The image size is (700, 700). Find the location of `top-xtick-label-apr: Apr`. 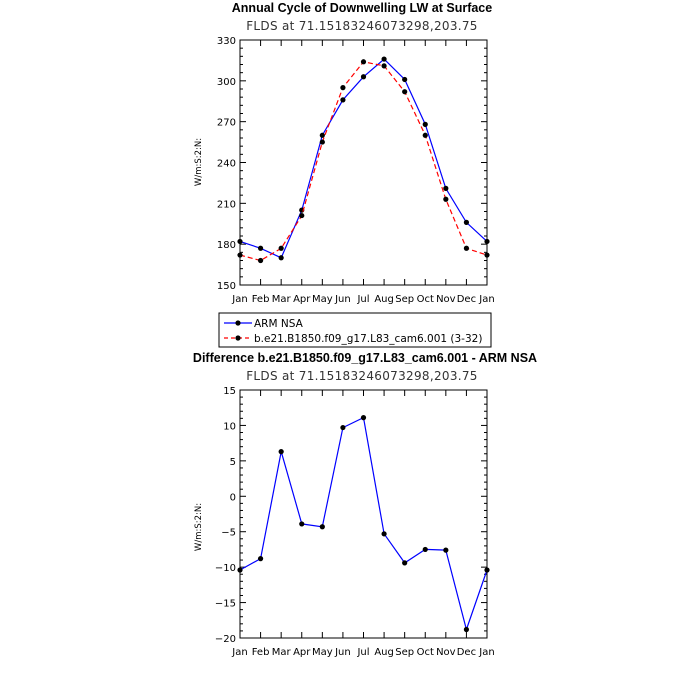

top-xtick-label-apr: Apr is located at coordinates (302, 299).